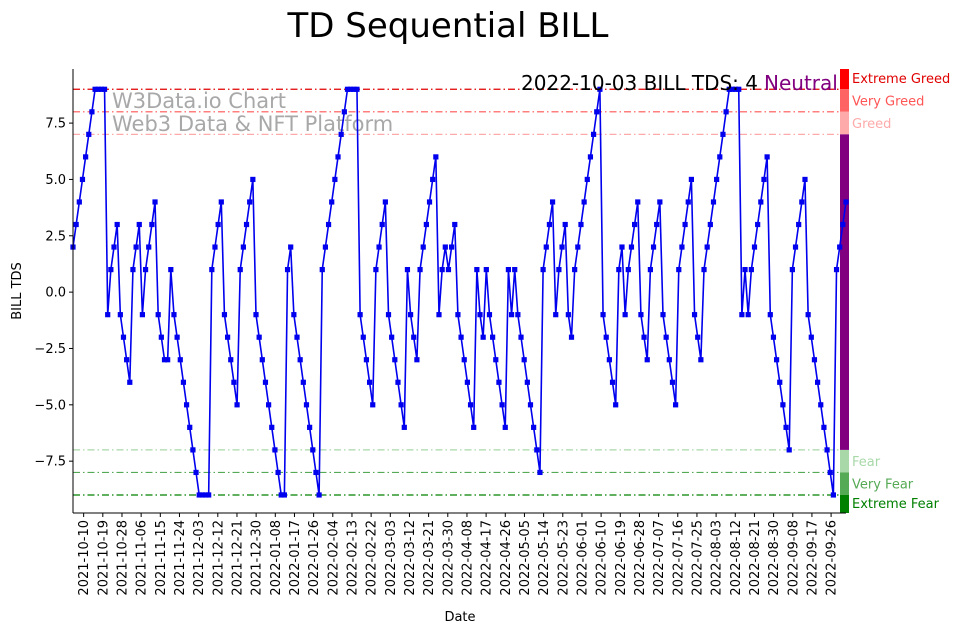 This screenshot has height=633, width=967. What do you see at coordinates (391, 558) in the screenshot?
I see `x-tick-label: 2022-03-03` at bounding box center [391, 558].